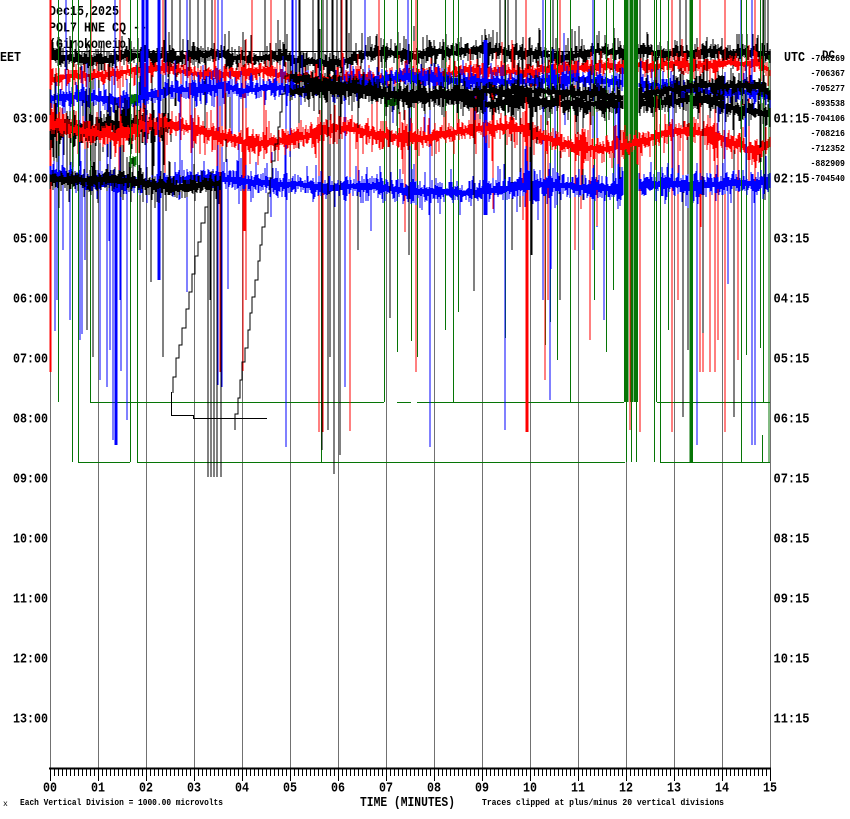 This screenshot has height=819, width=850. I want to click on svg-text: 11:15, so click(792, 720).